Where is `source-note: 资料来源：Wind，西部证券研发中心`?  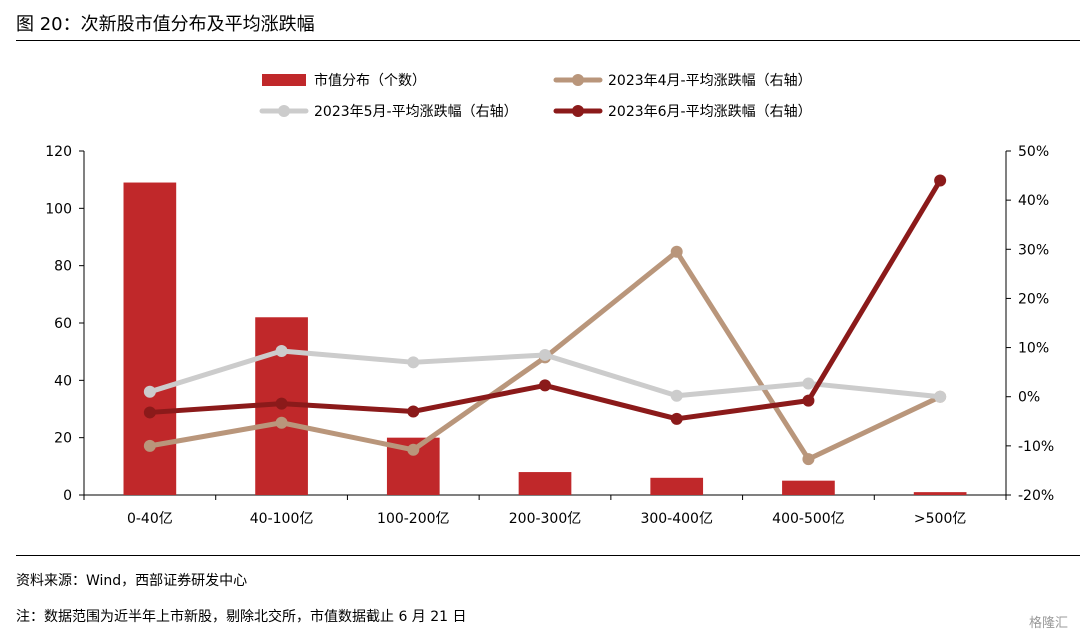
source-note: 资料来源：Wind，西部证券研发中心 is located at coordinates (132, 581).